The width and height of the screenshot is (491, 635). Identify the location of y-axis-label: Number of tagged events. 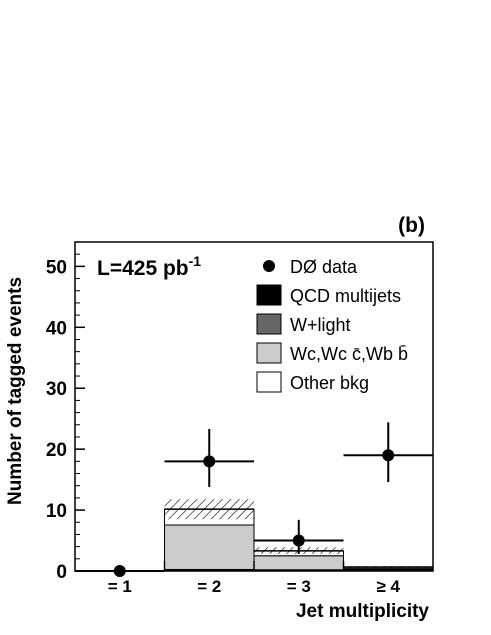
(15, 391).